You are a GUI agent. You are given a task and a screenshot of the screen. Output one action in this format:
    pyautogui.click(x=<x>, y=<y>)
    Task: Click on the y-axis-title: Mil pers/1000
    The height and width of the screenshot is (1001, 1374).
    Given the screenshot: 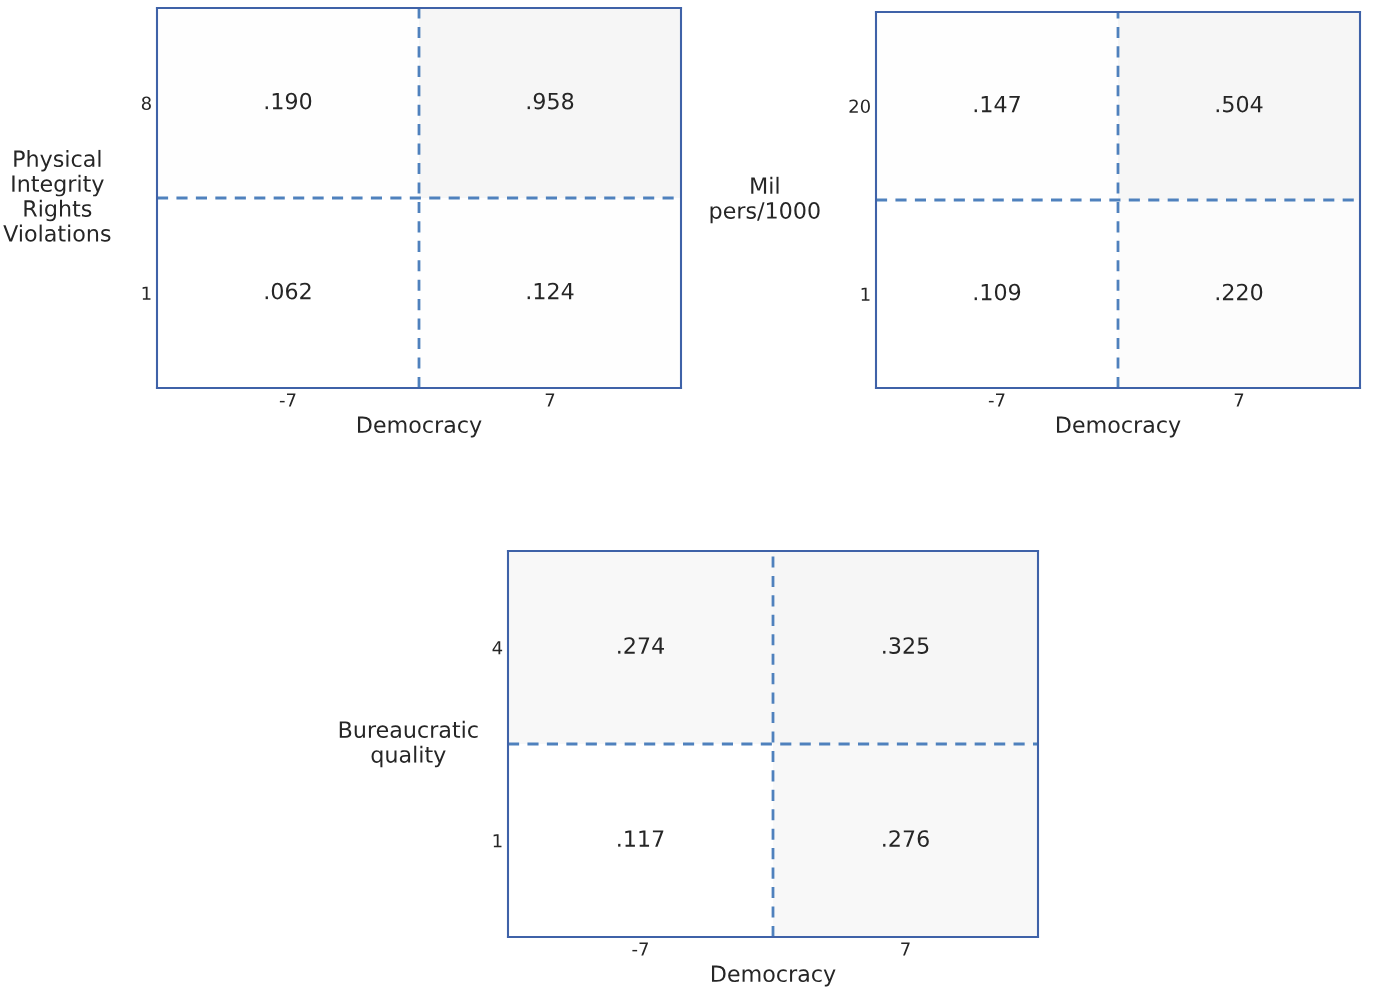 What is the action you would take?
    pyautogui.click(x=765, y=200)
    